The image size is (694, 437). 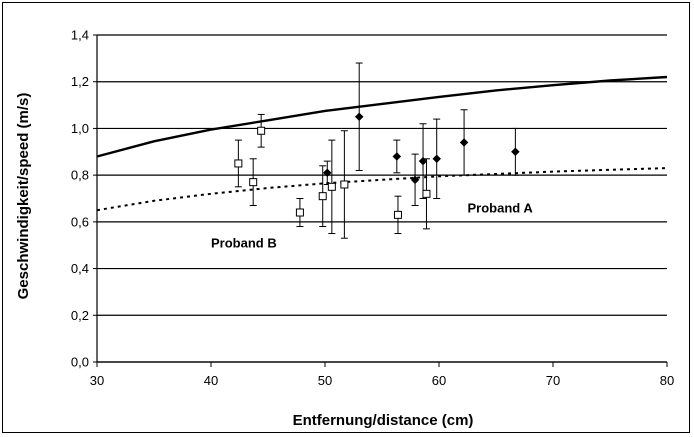 I want to click on x-tick-label: 40, so click(x=211, y=380).